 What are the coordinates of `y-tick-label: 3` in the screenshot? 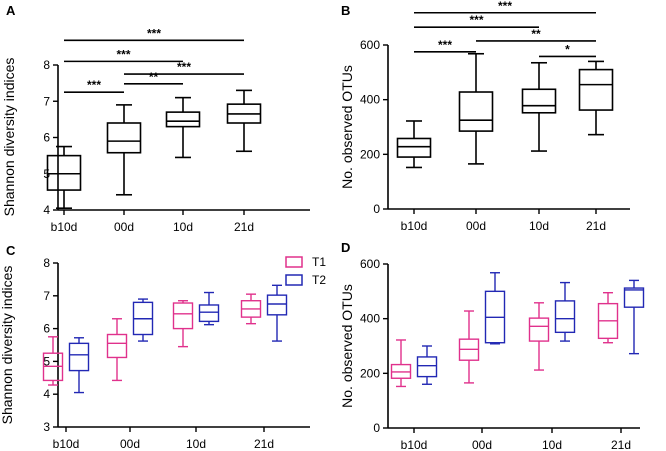 It's located at (46, 427).